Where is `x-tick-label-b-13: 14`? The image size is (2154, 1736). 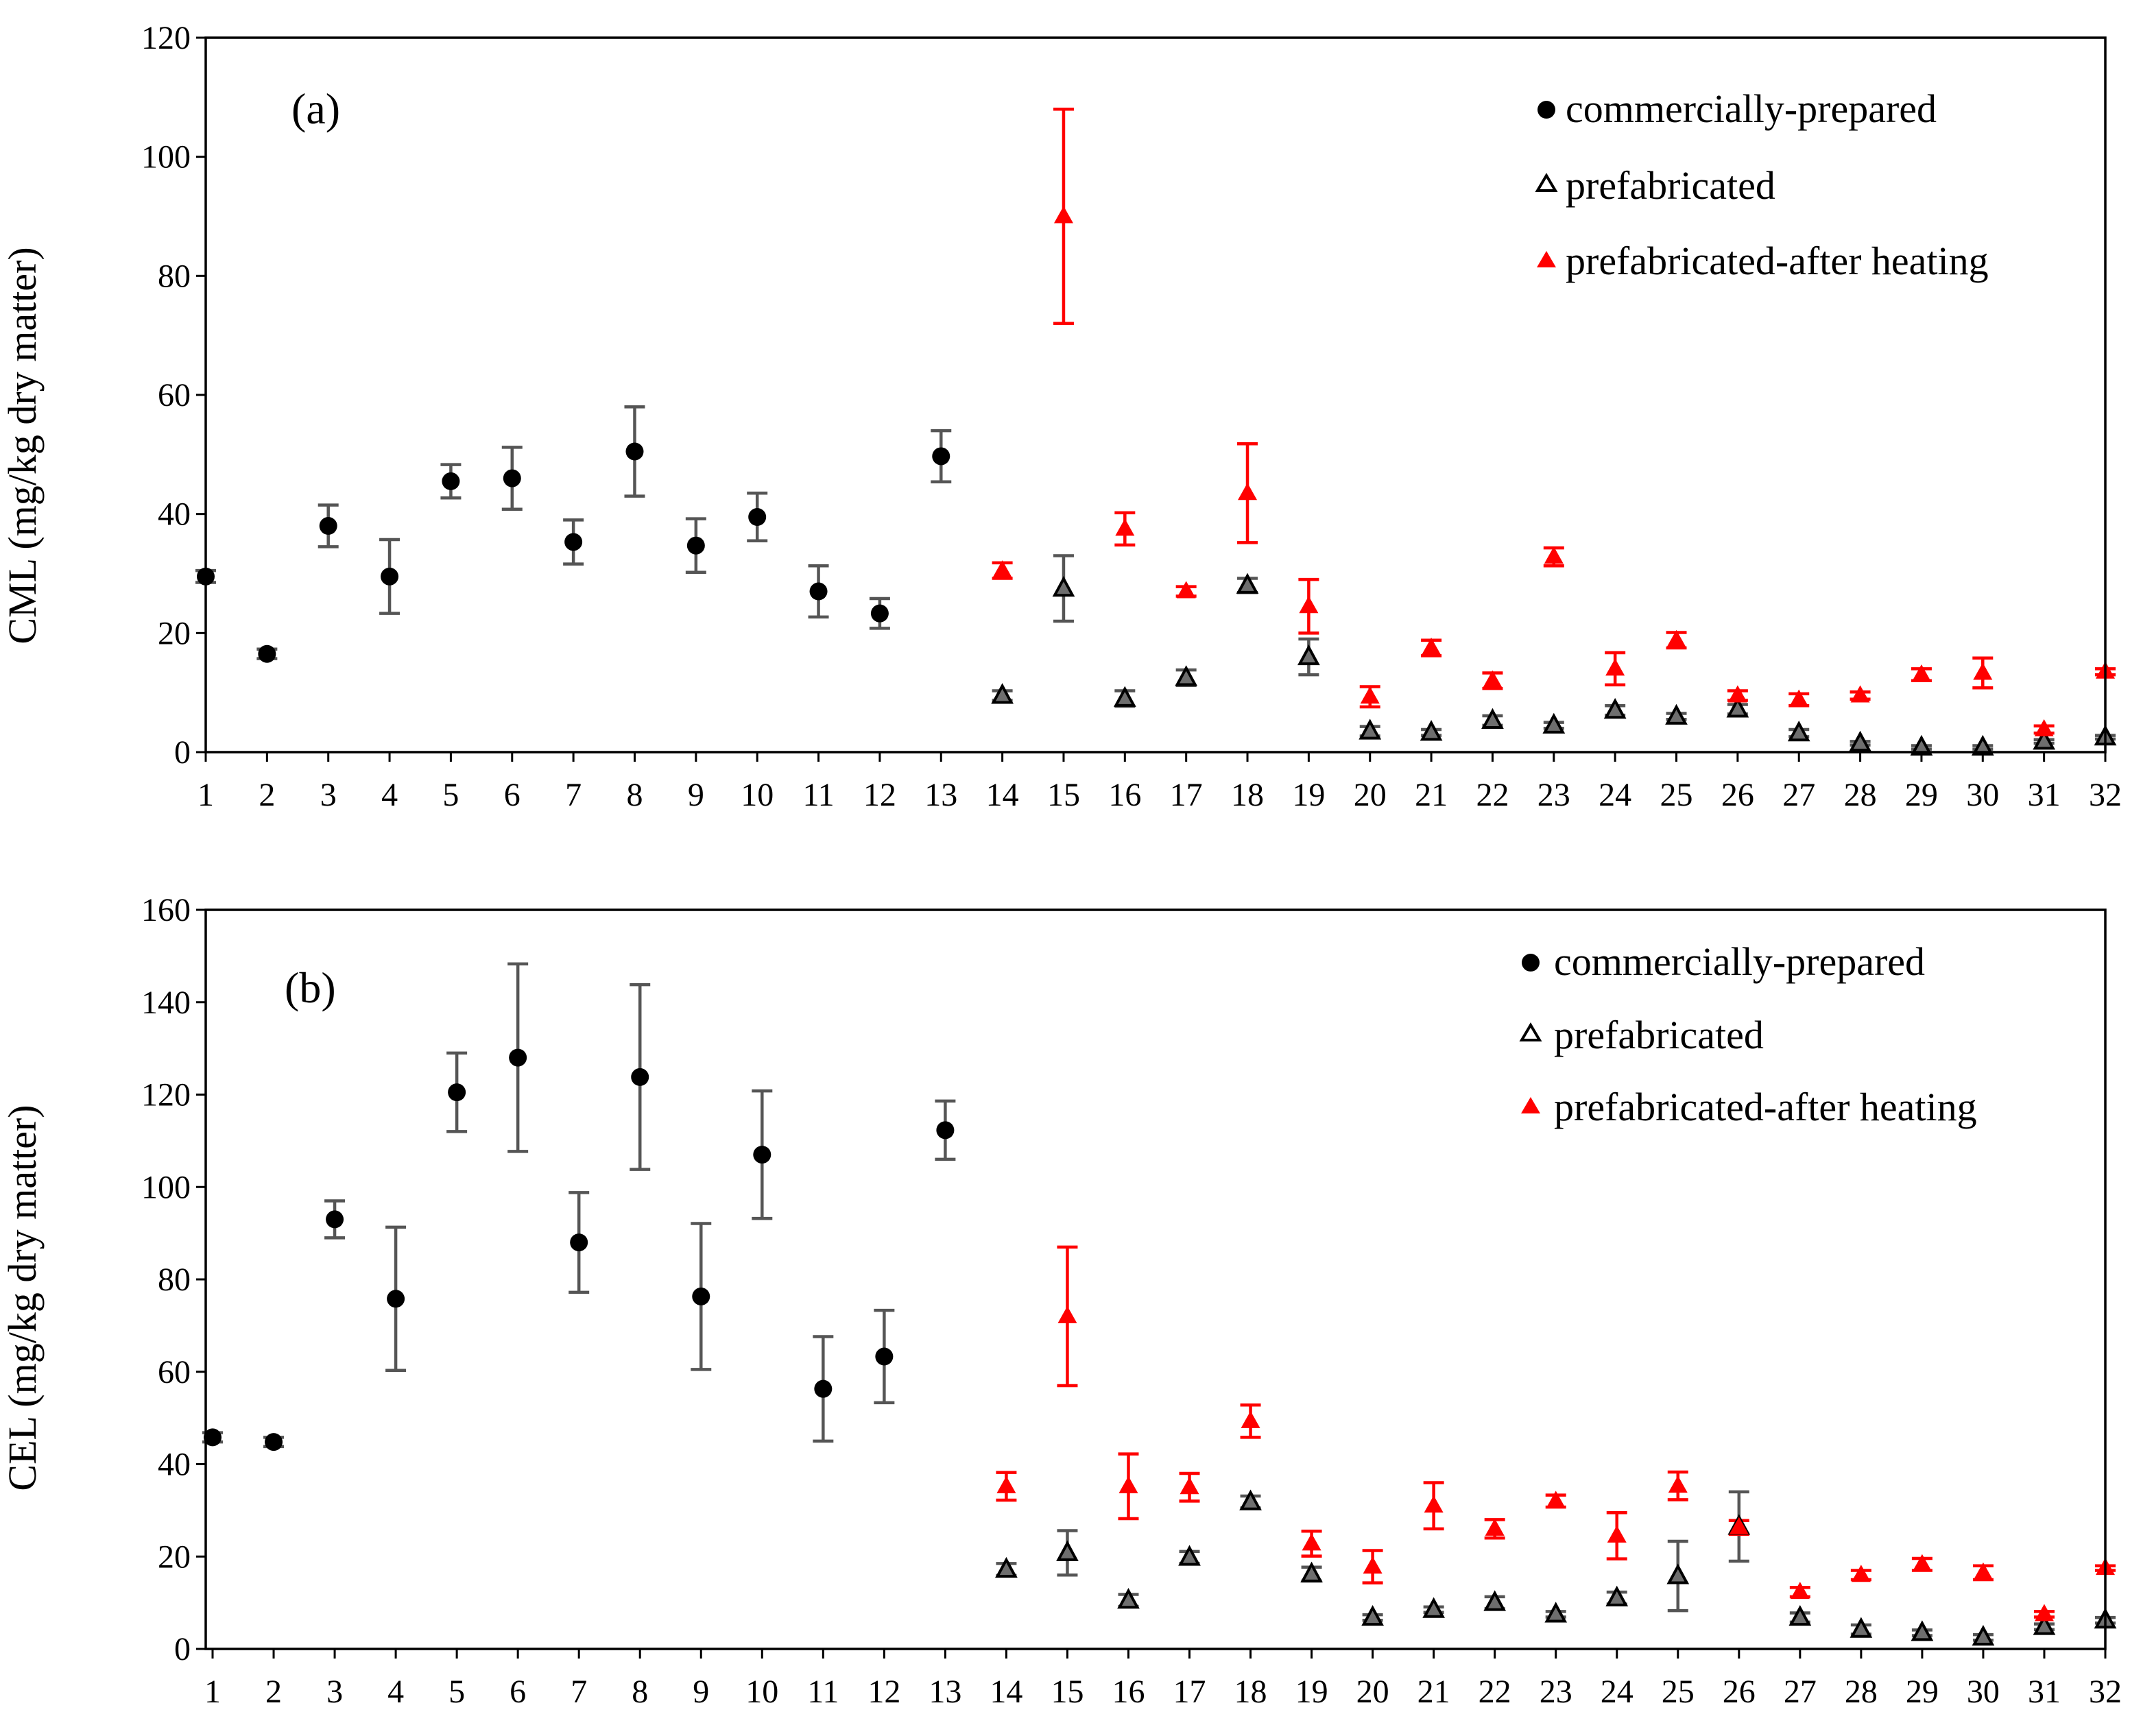
x-tick-label-b-13: 14 is located at coordinates (1006, 1692).